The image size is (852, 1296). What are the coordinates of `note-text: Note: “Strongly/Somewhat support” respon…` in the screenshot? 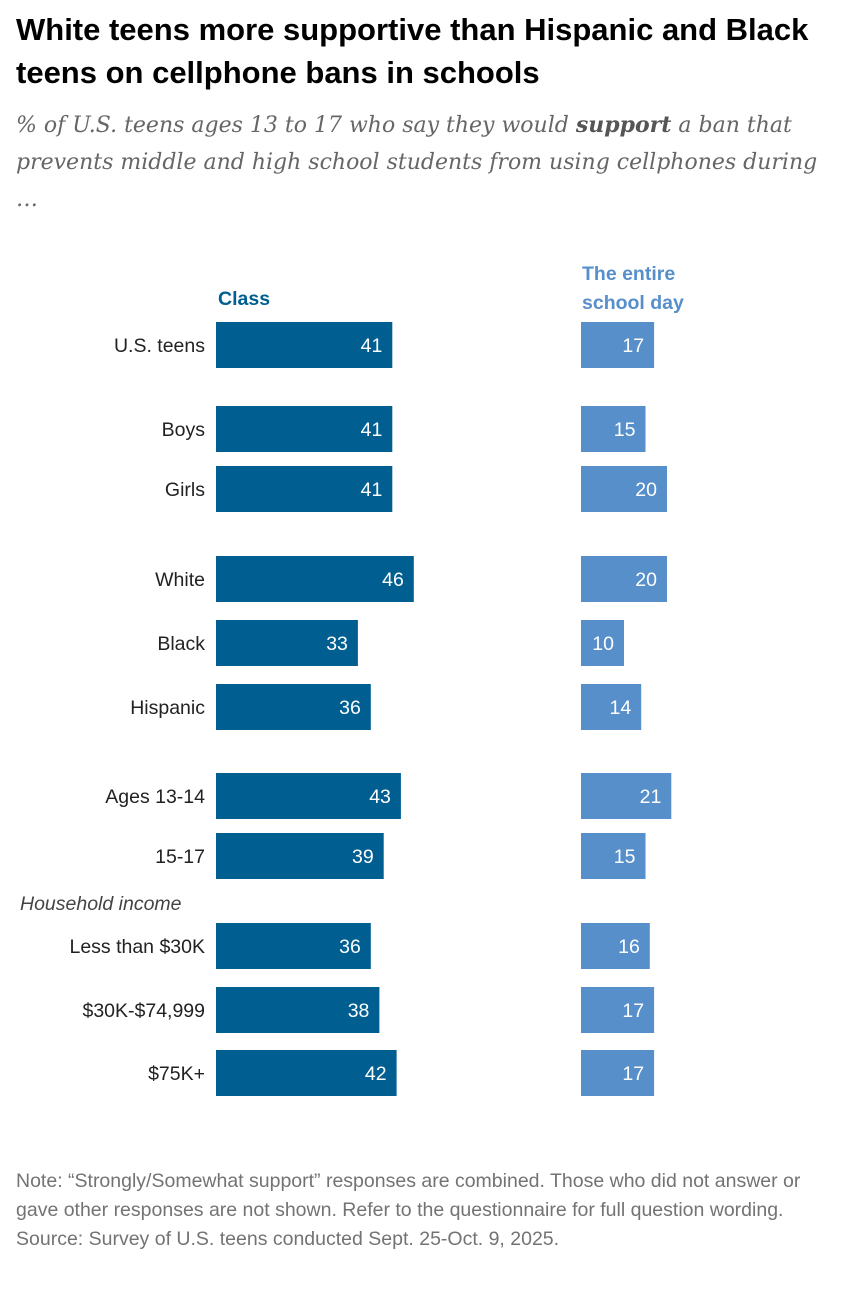 It's located at (408, 1195).